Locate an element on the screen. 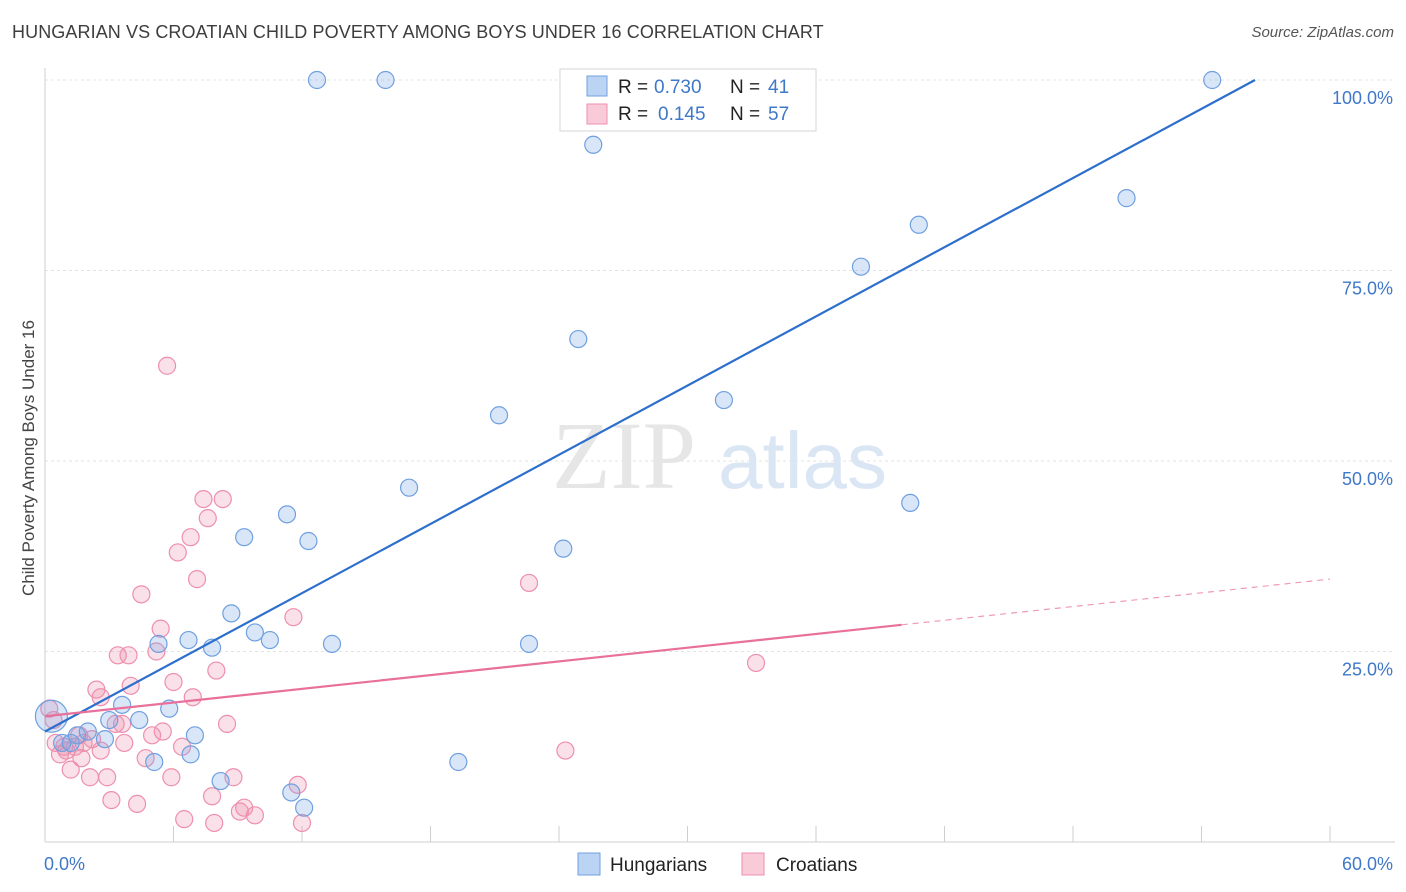  y-tick-label: 75.0% is located at coordinates (1367, 289).